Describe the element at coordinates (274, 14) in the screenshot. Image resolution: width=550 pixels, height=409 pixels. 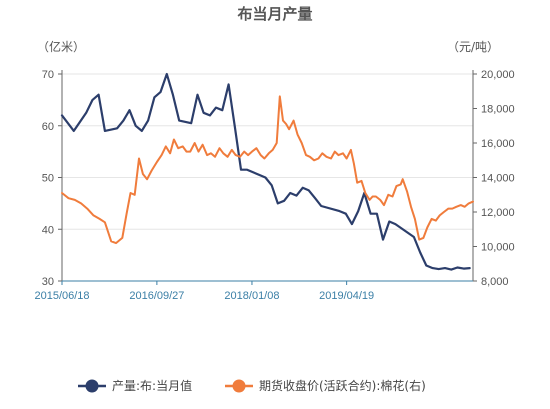
I see `chart-title: 布当月产量` at that location.